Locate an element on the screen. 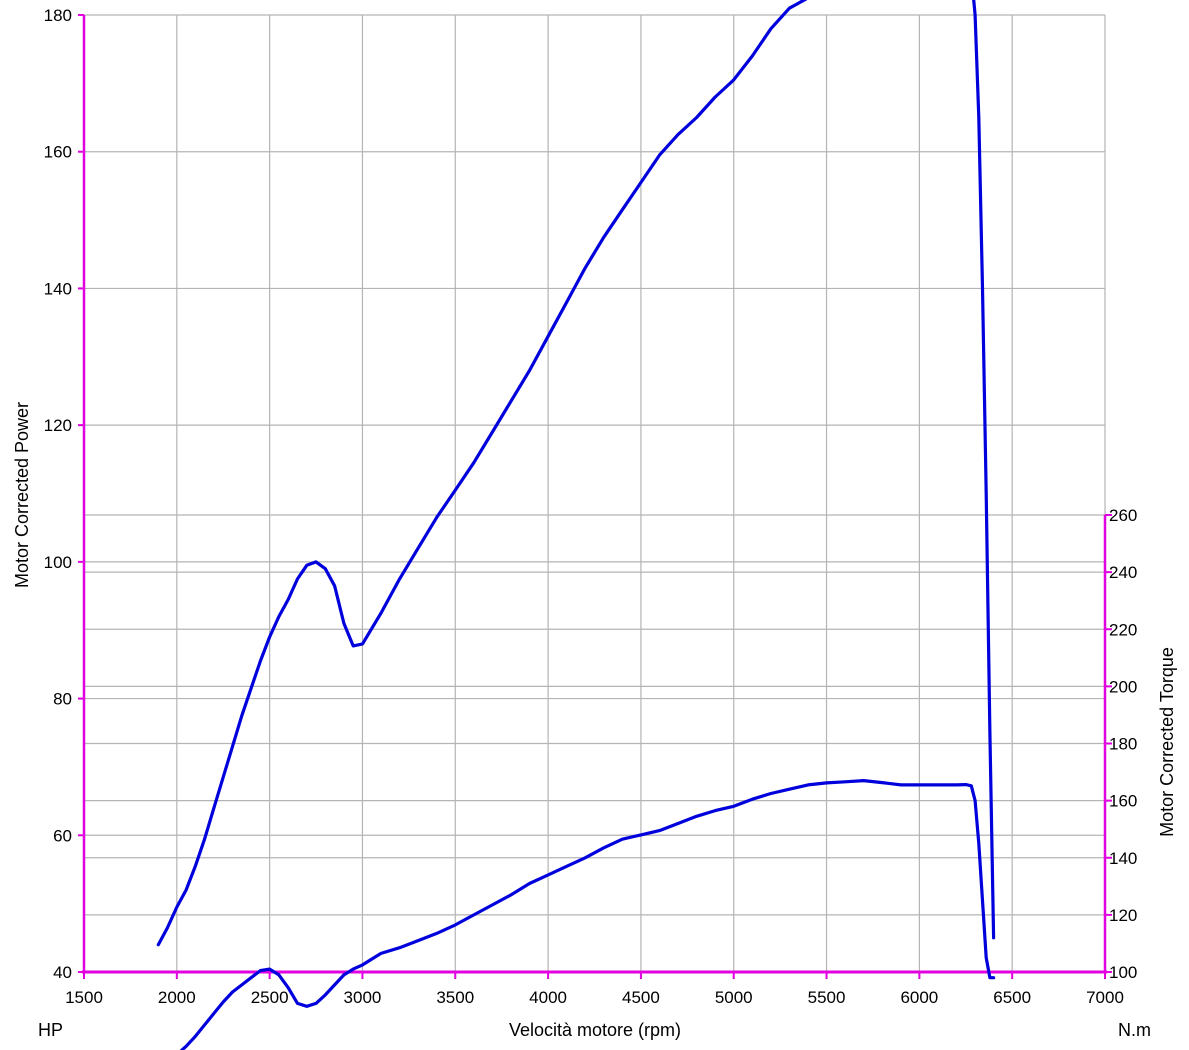 The width and height of the screenshot is (1189, 1050). left-y-tick-label: 160 is located at coordinates (58, 152).